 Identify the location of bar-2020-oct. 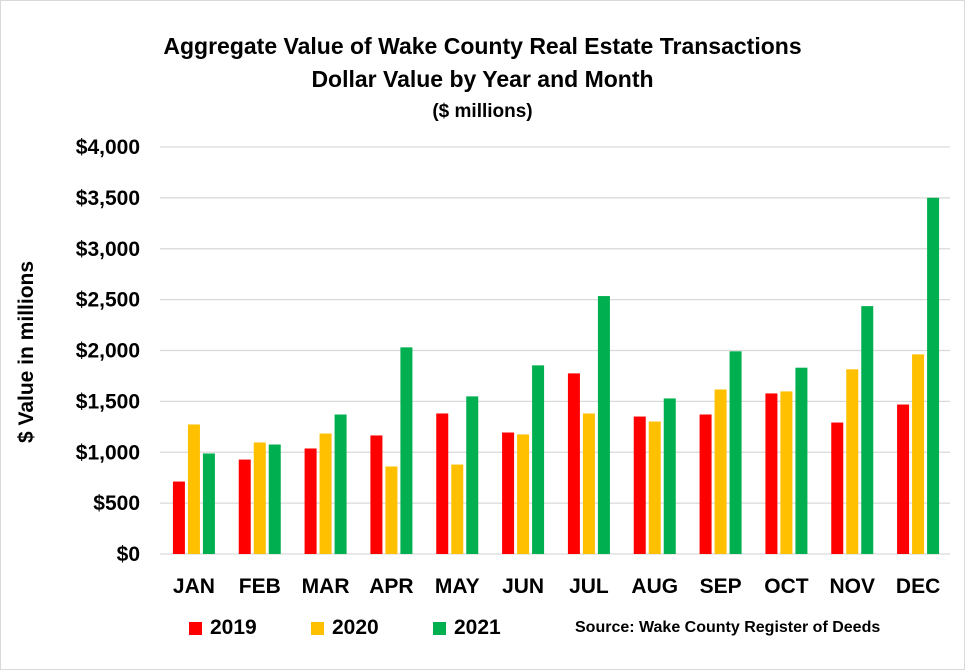
(786, 472).